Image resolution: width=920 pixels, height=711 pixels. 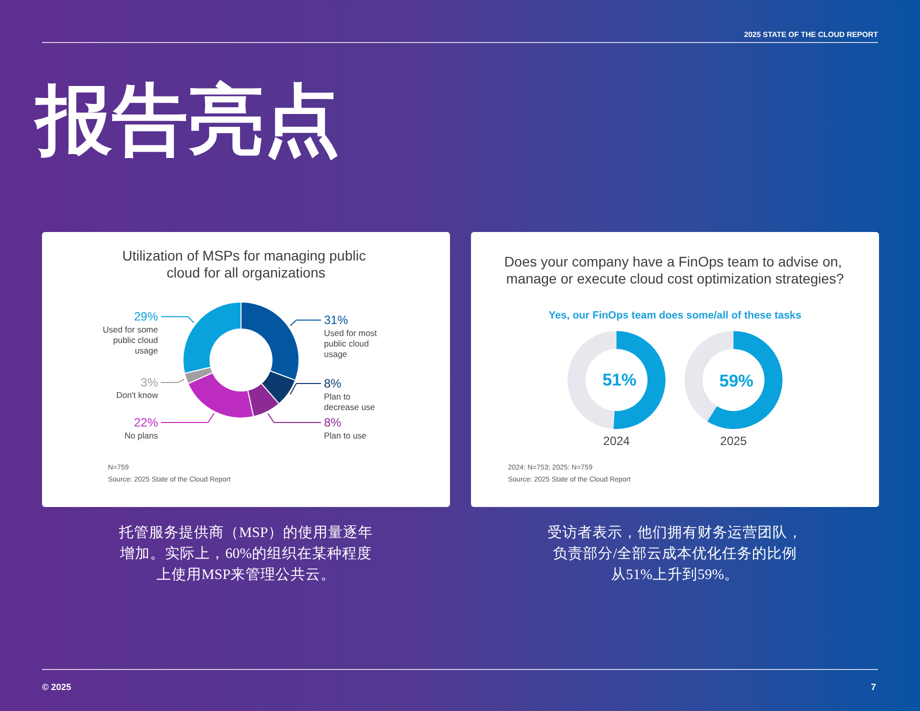 What do you see at coordinates (736, 380) in the screenshot?
I see `data-label: 59%` at bounding box center [736, 380].